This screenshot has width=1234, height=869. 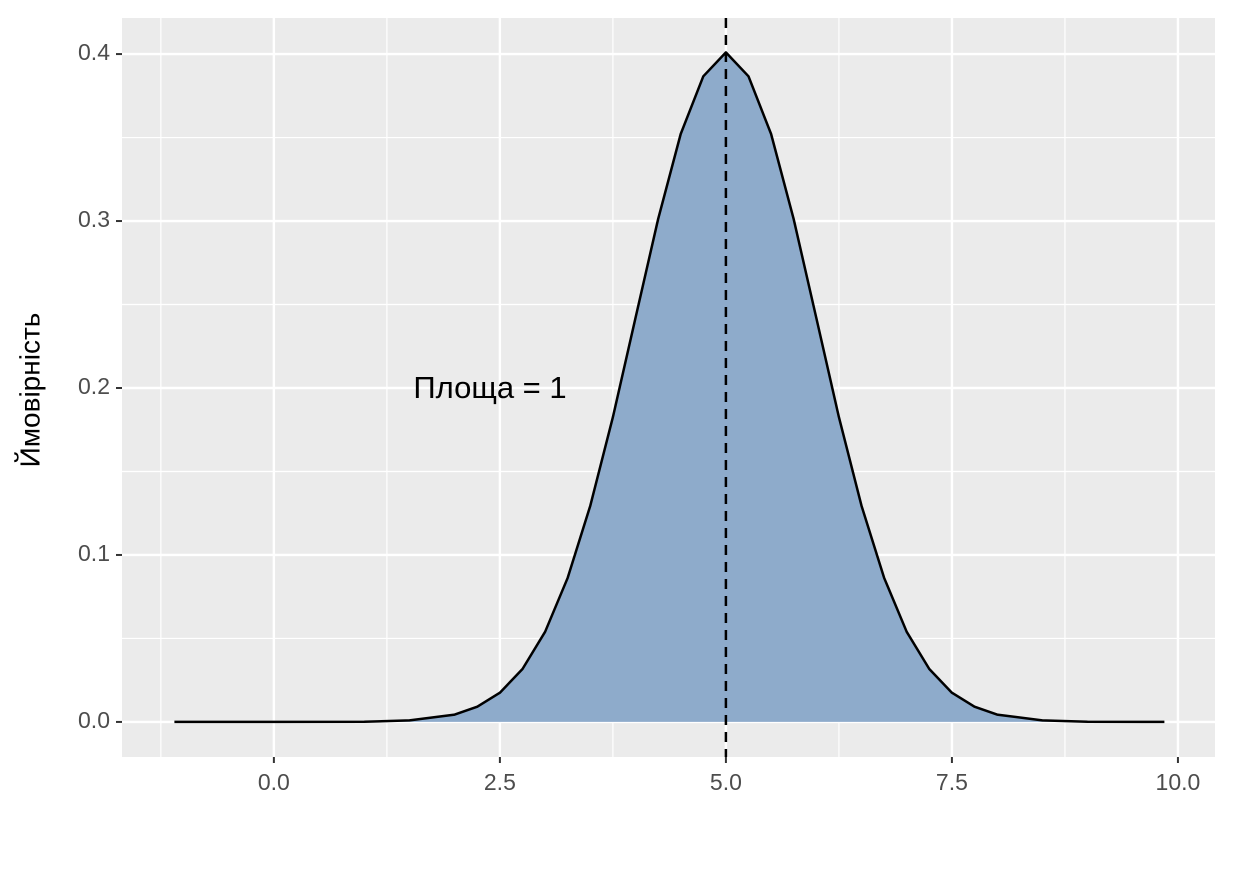 I want to click on y-tick-label: 0.3, so click(x=94, y=219).